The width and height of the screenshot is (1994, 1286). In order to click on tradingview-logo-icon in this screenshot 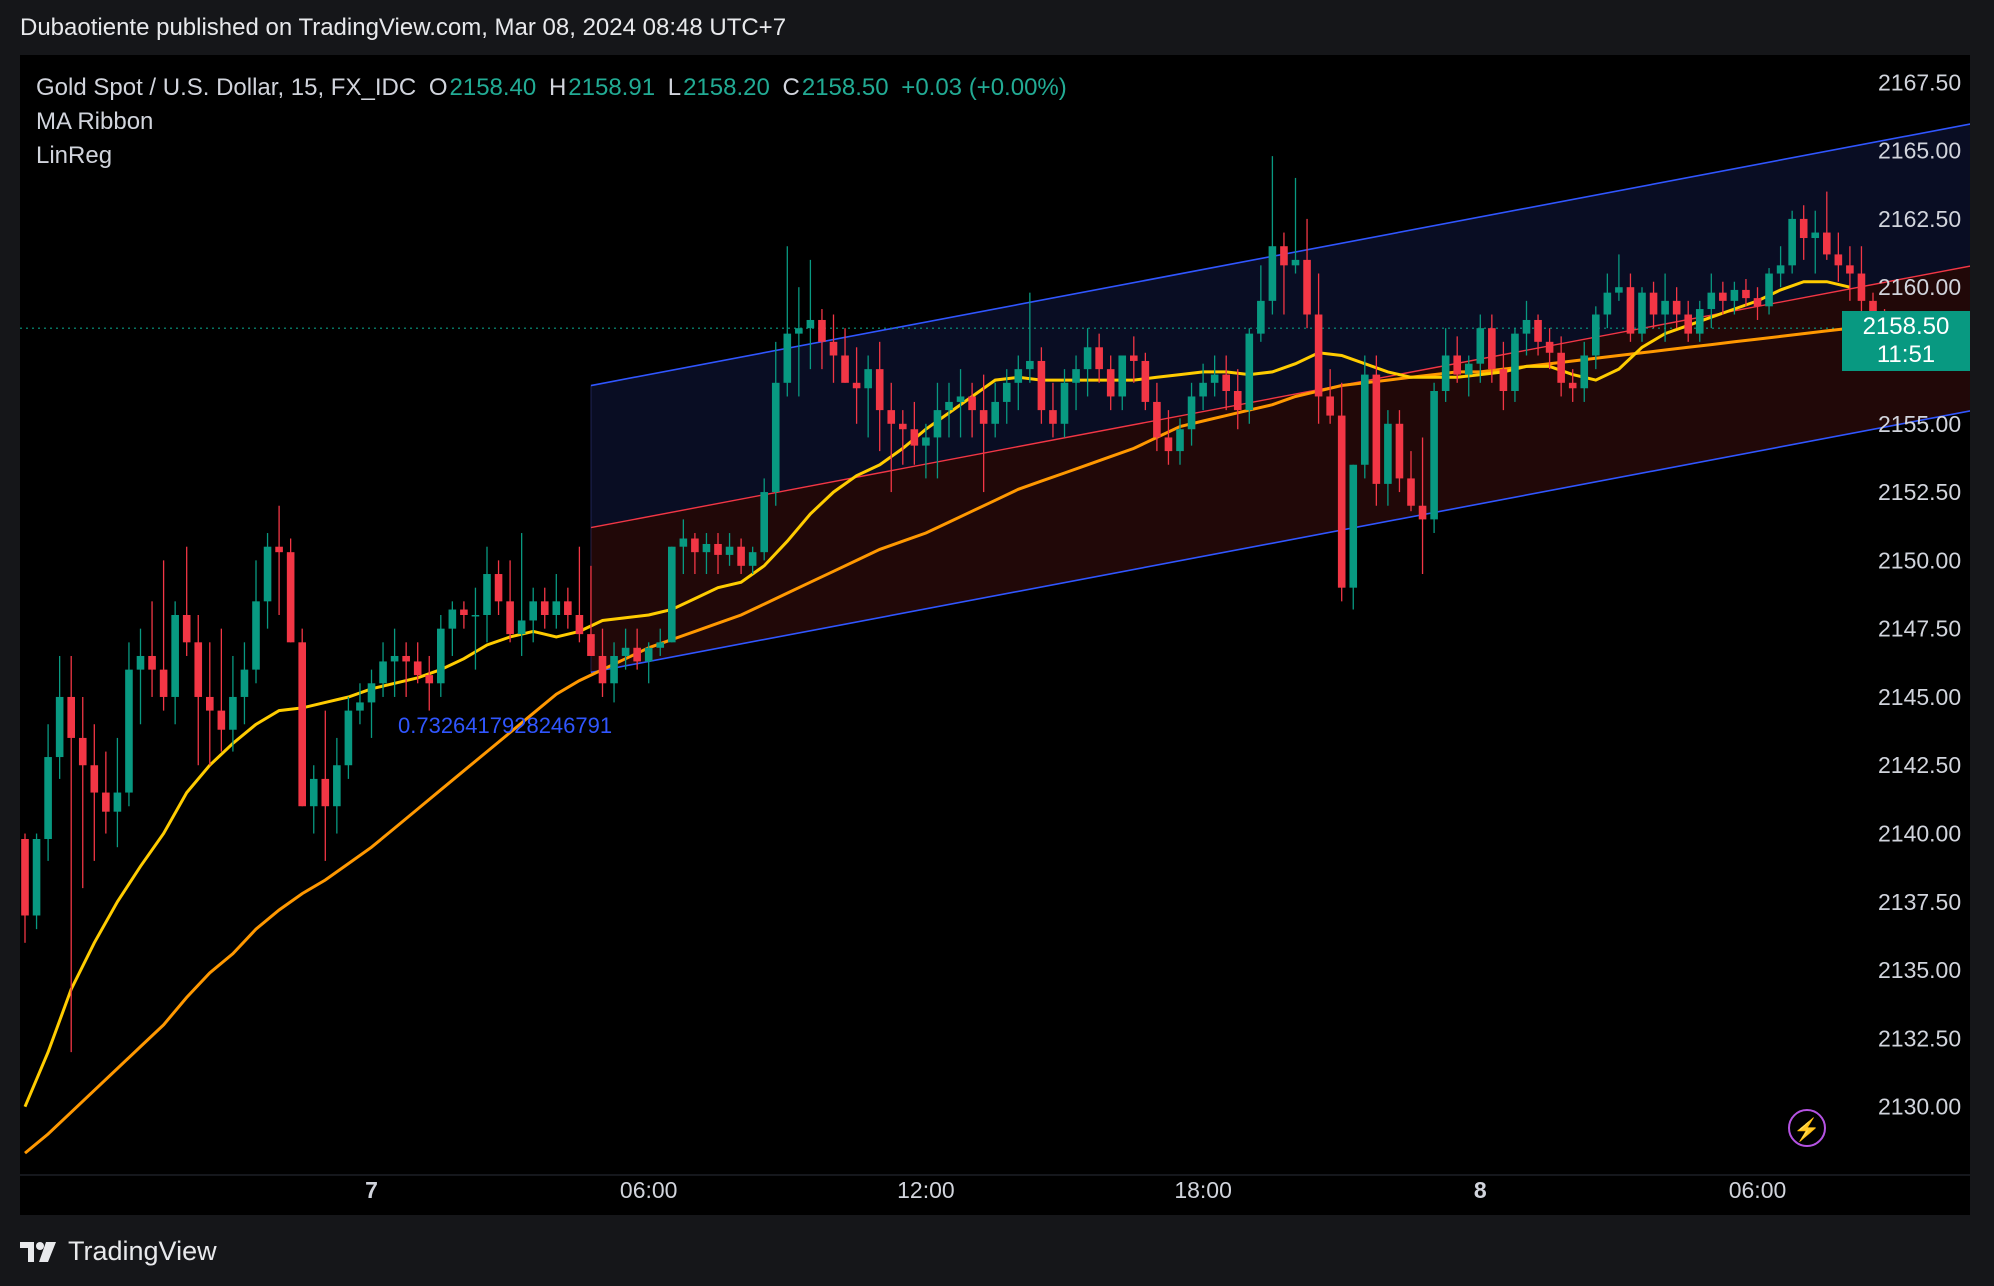, I will do `click(38, 1251)`.